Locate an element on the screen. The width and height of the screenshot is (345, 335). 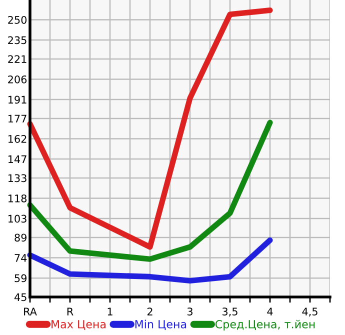
y-tick-label: 177 is located at coordinates (17, 118).